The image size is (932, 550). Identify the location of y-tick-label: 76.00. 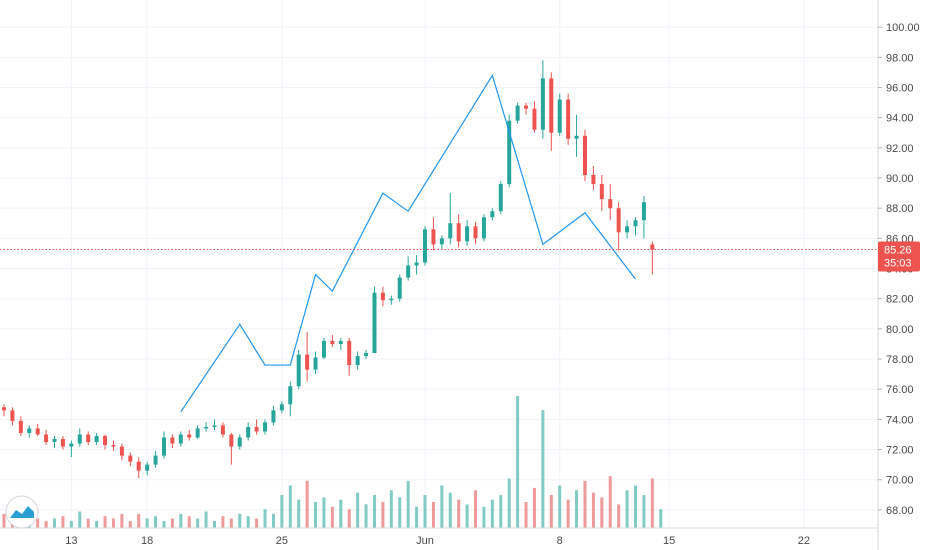
(900, 390).